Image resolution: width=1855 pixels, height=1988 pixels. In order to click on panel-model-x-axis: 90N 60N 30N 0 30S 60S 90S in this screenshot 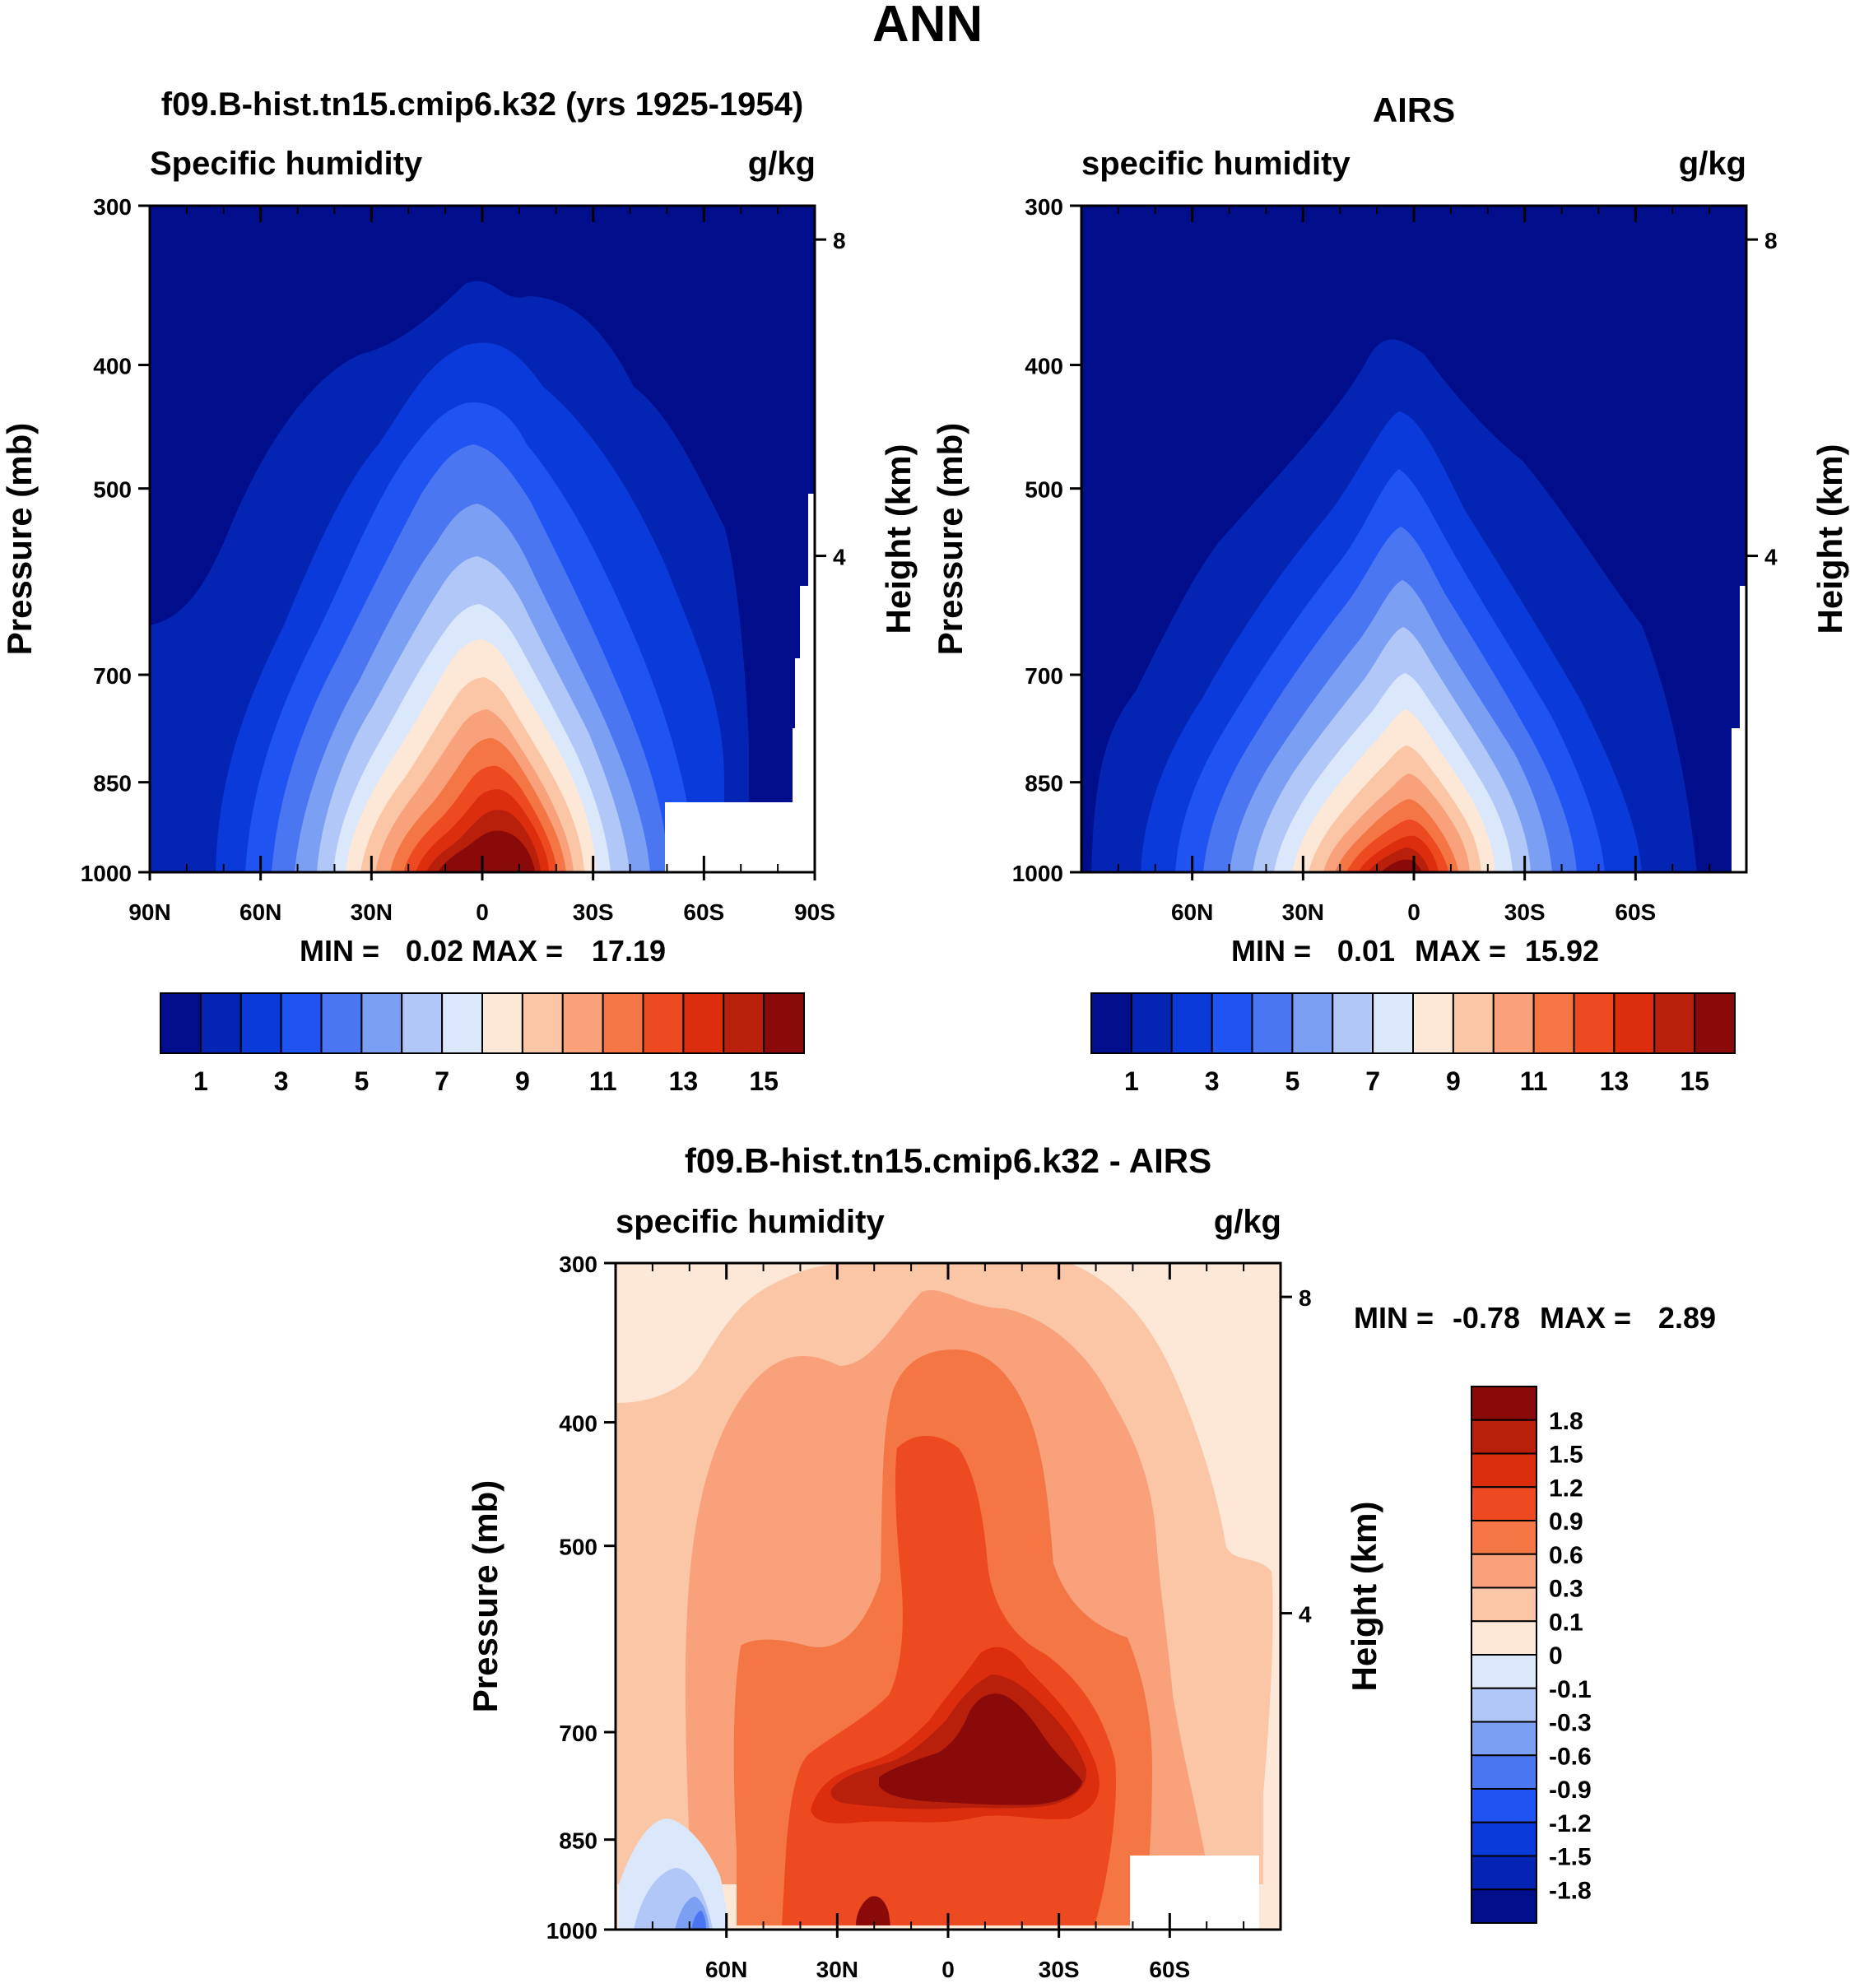, I will do `click(482, 565)`.